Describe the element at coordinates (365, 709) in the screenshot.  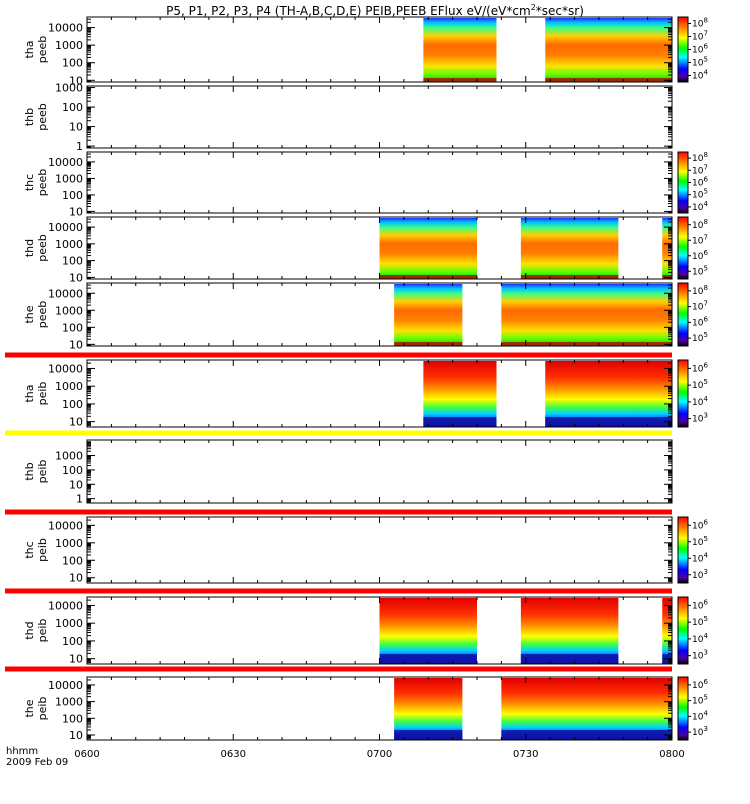
I see `panel-the-peib: 10 100 1000 10000 the peib 10⁶ 10⁵ 10⁴ 10³` at that location.